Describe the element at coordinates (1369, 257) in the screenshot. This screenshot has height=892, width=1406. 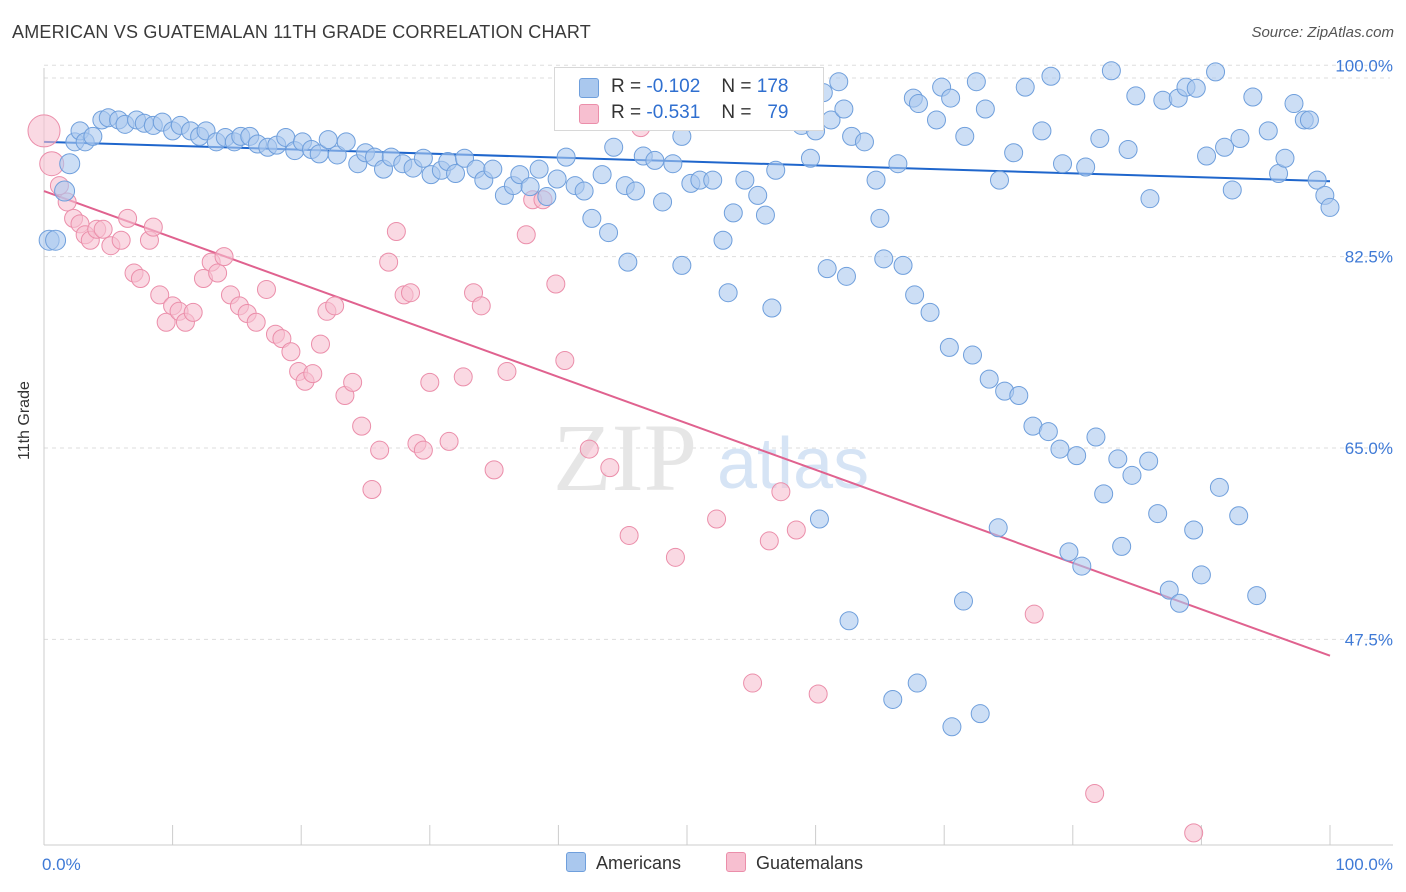
I see `y-tick-label: 82.5%` at that location.